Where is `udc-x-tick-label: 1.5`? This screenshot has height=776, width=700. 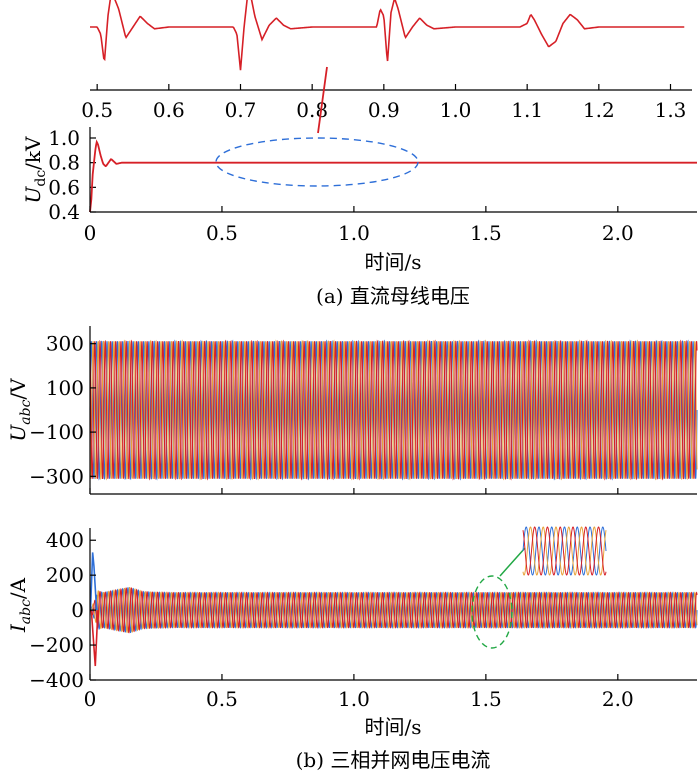 udc-x-tick-label: 1.5 is located at coordinates (486, 233).